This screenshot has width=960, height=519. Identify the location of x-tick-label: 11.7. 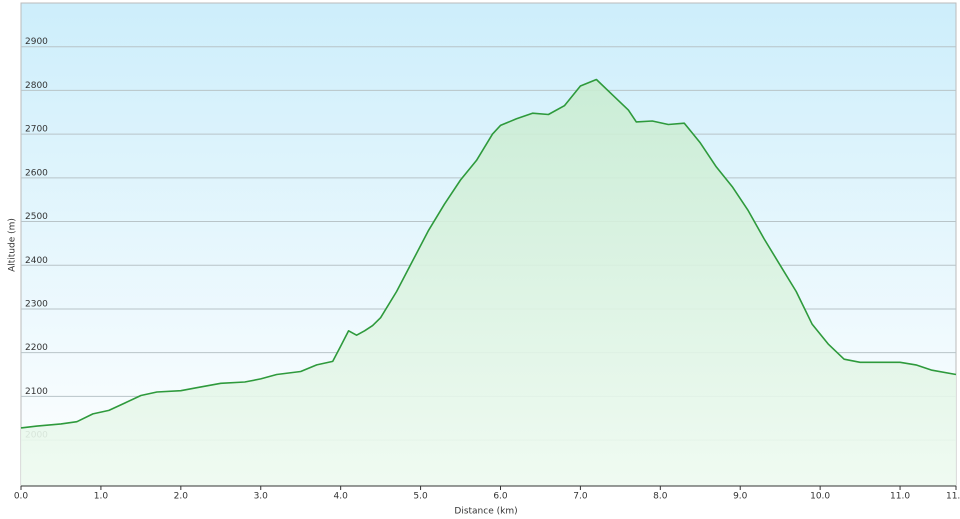
(953, 497).